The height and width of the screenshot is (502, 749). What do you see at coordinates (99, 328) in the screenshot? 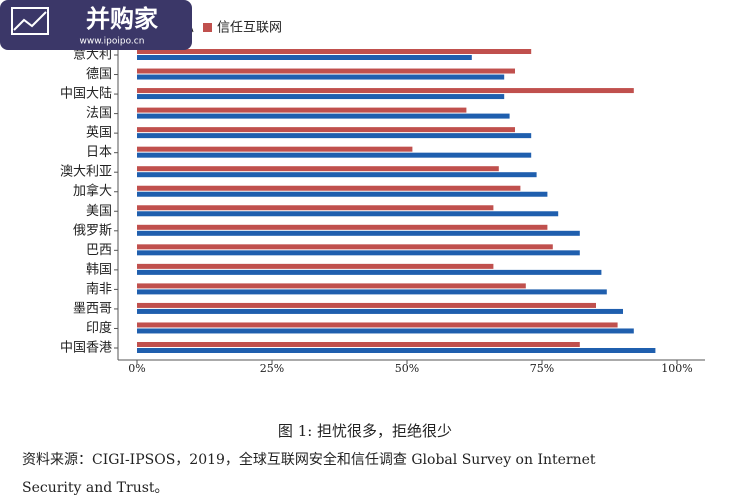
I see `y-tick-label: 印度` at bounding box center [99, 328].